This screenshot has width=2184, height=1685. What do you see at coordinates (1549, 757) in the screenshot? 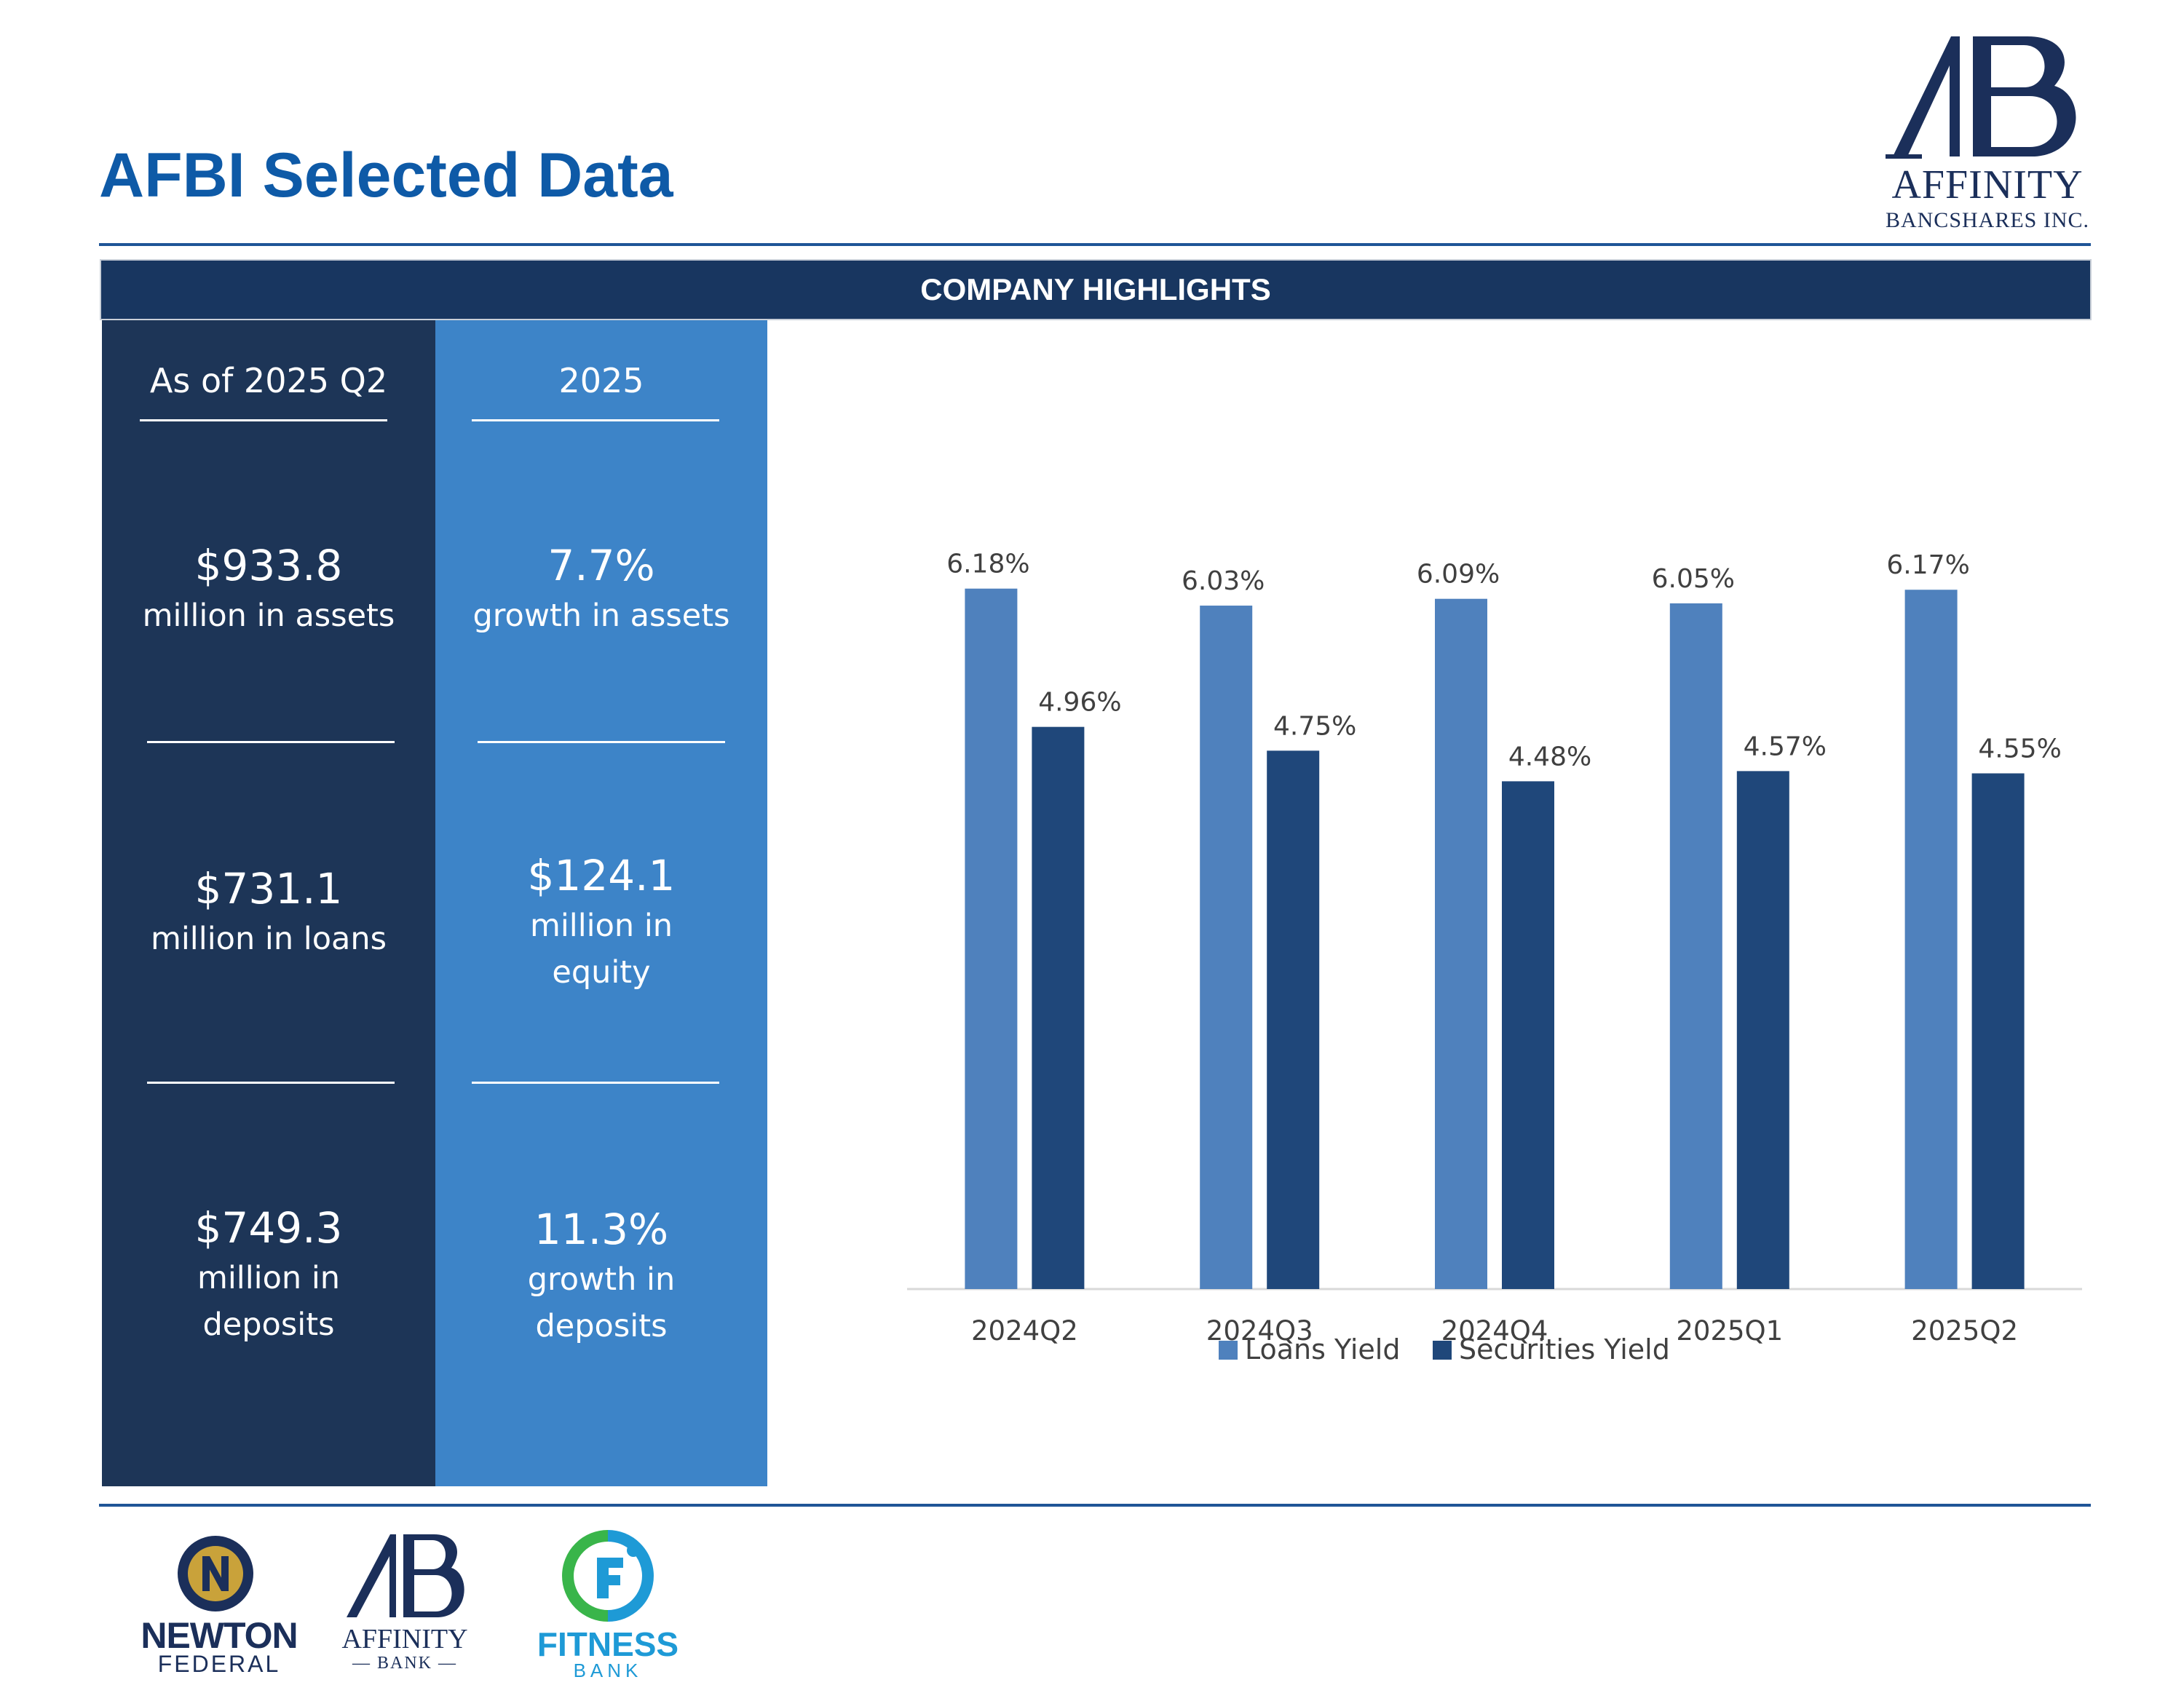
I see `data-label: 4.48%` at bounding box center [1549, 757].